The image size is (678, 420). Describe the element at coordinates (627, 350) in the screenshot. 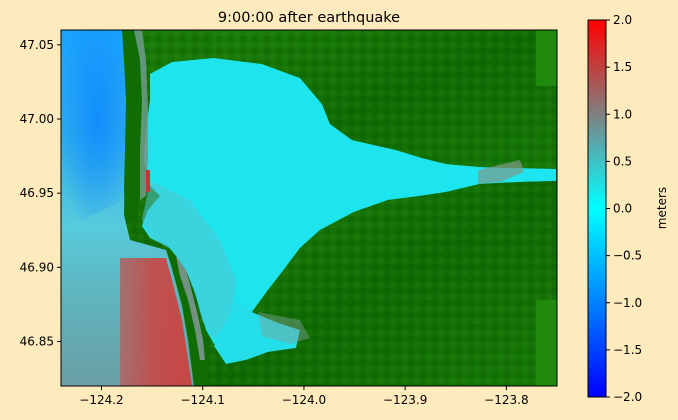

I see `colorbar-tick-label: −1.5` at that location.